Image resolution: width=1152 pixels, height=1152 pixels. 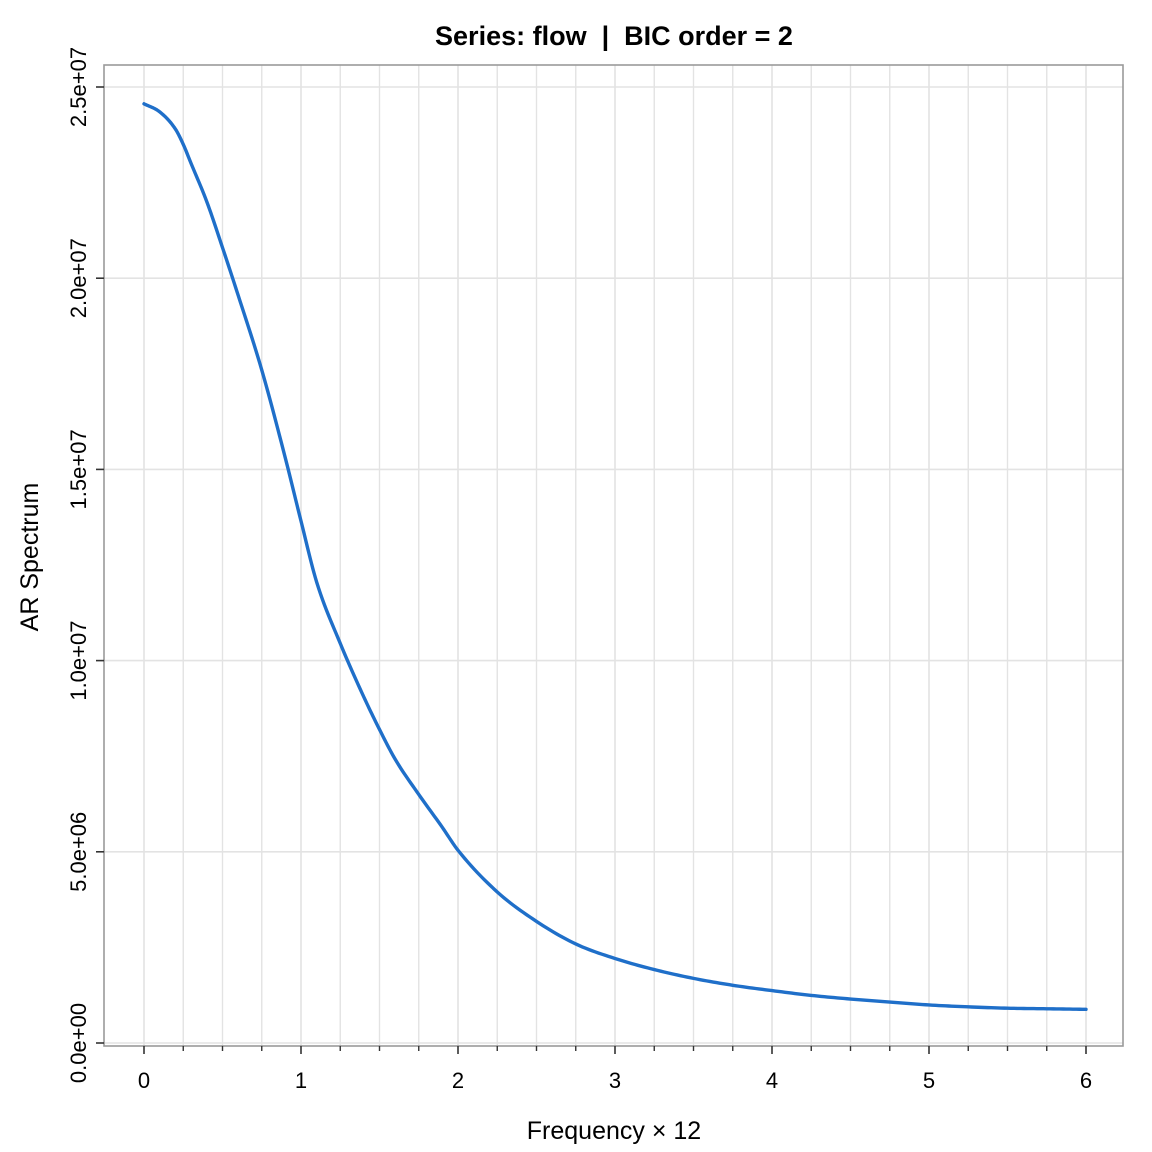 What do you see at coordinates (78, 1043) in the screenshot?
I see `y-tick-label-0: 0.0e+00` at bounding box center [78, 1043].